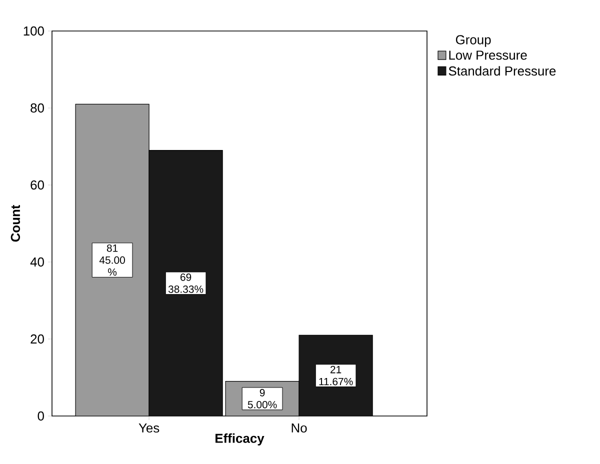  What do you see at coordinates (502, 71) in the screenshot?
I see `legend-label: Standard Pressure` at bounding box center [502, 71].